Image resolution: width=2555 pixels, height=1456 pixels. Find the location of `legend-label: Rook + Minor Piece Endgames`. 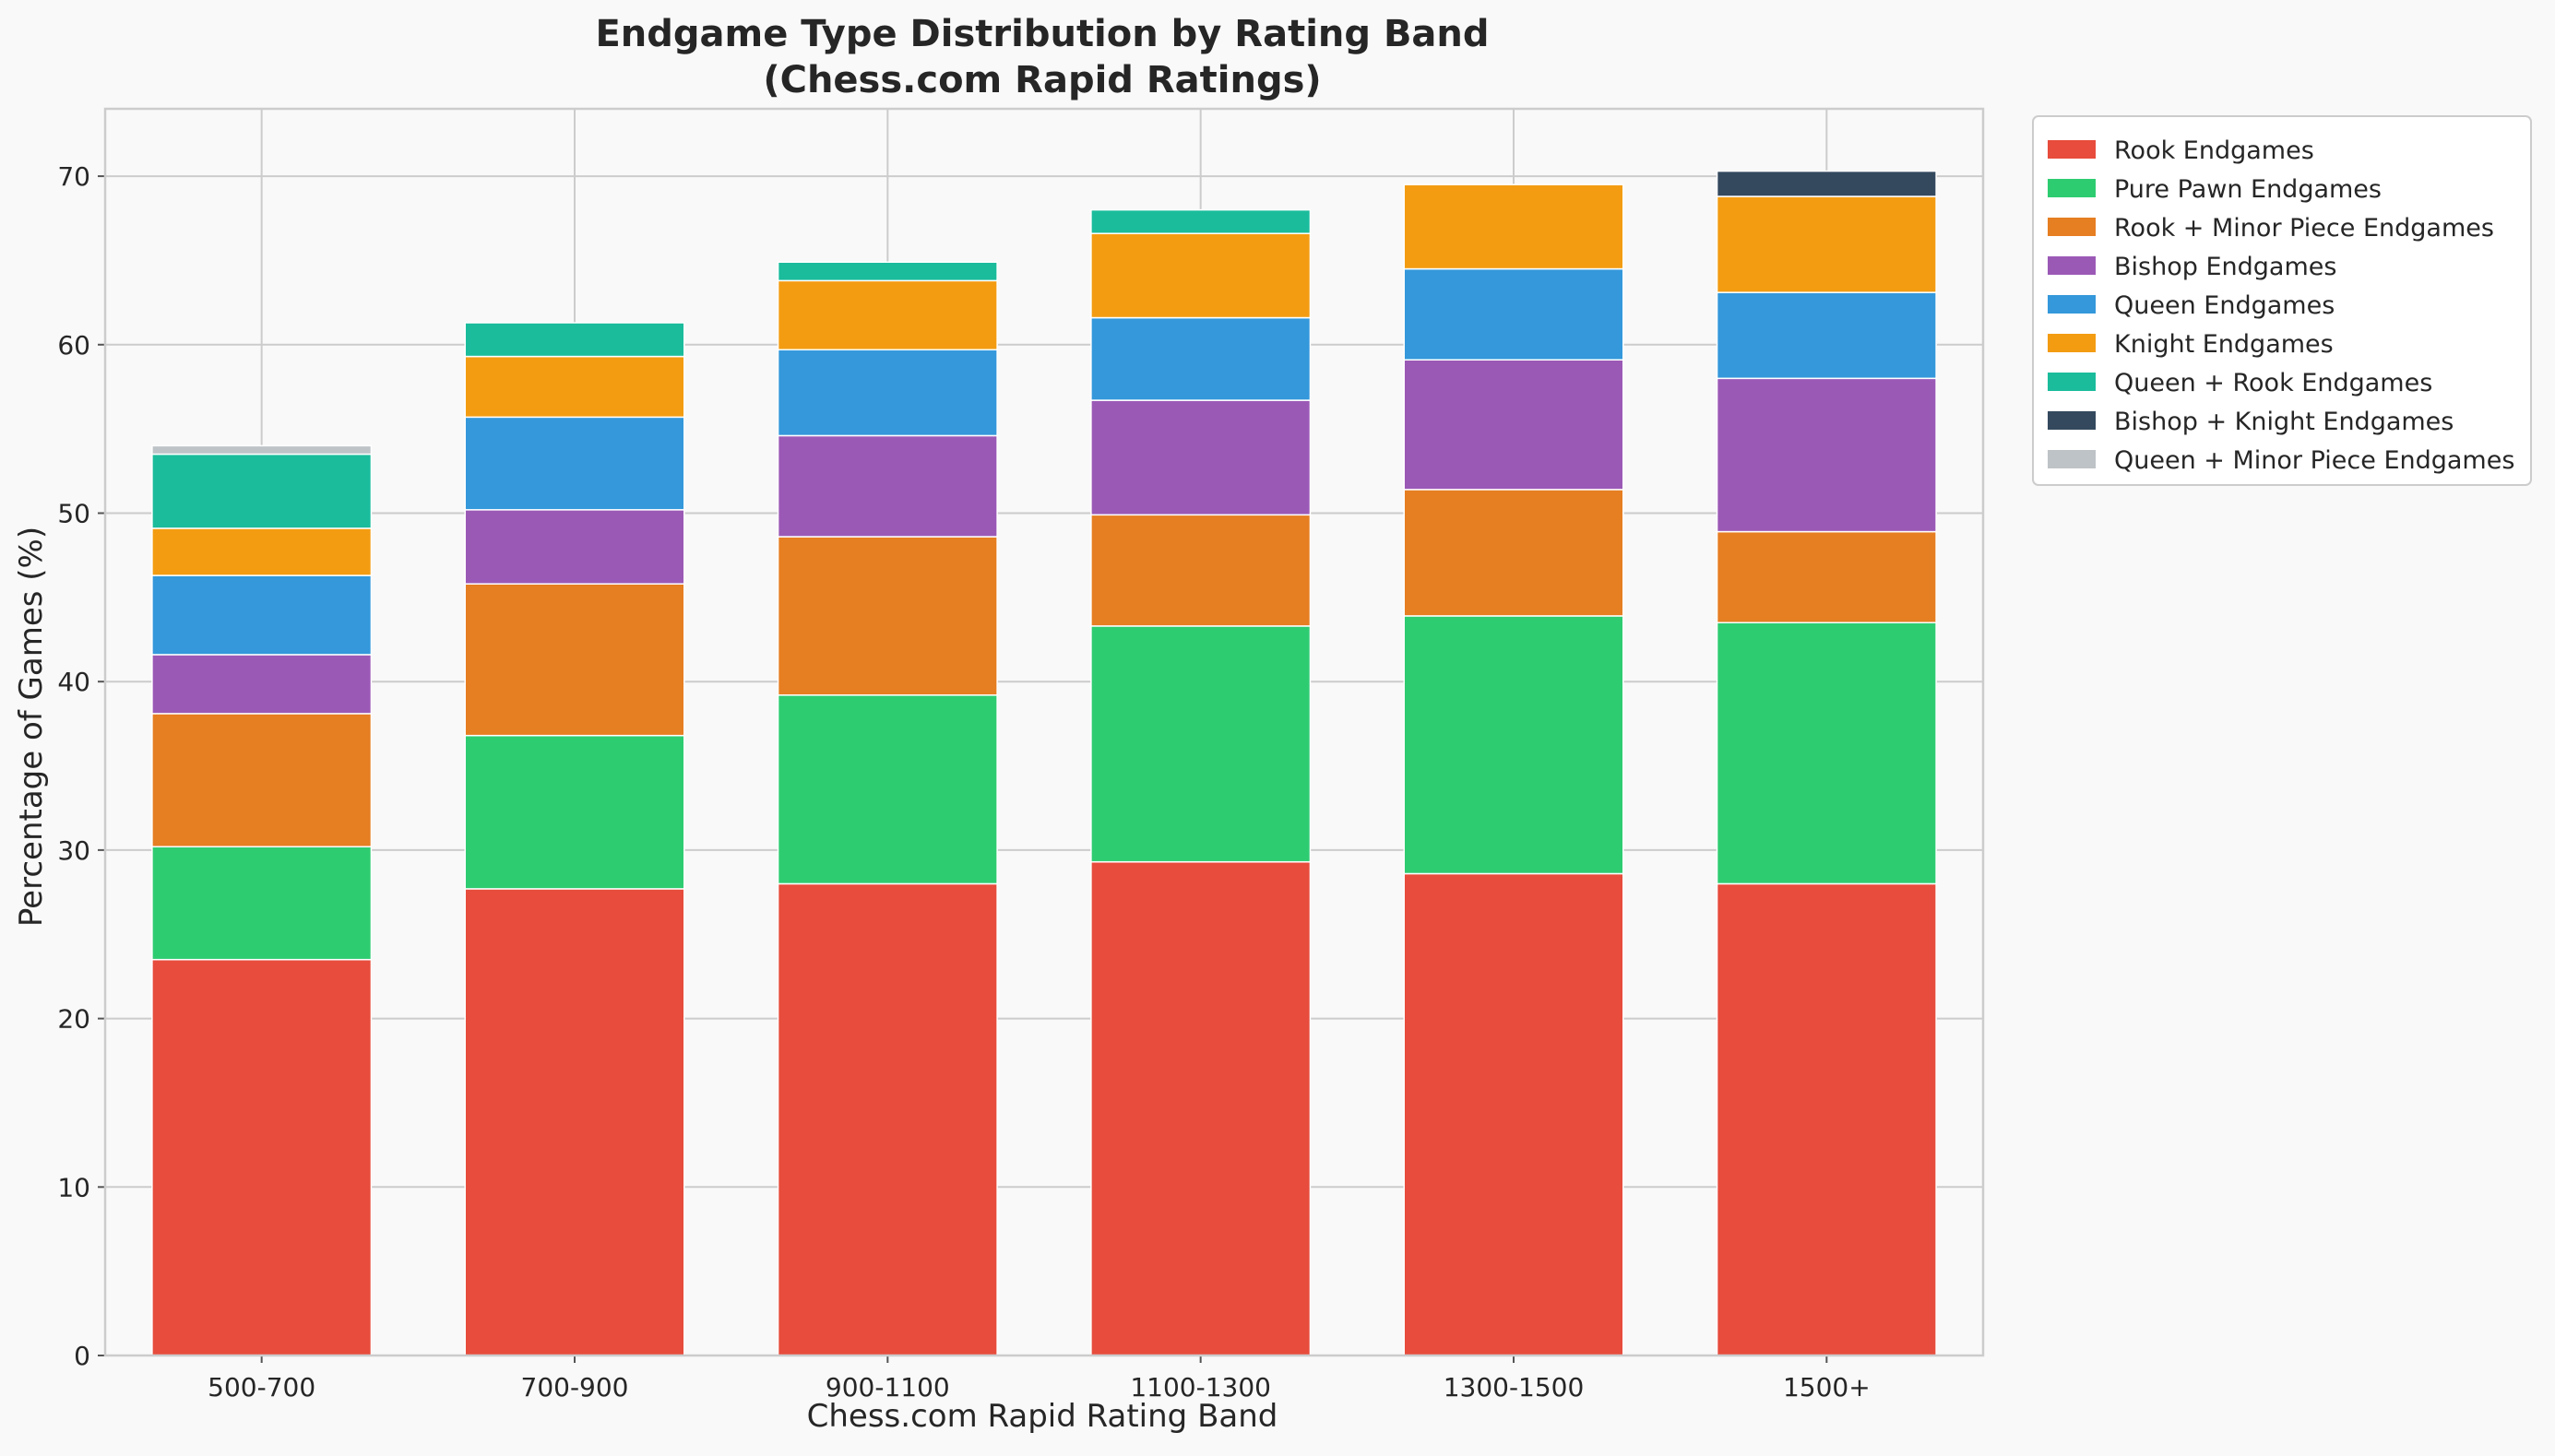

legend-label: Rook + Minor Piece Endgames is located at coordinates (2304, 228).